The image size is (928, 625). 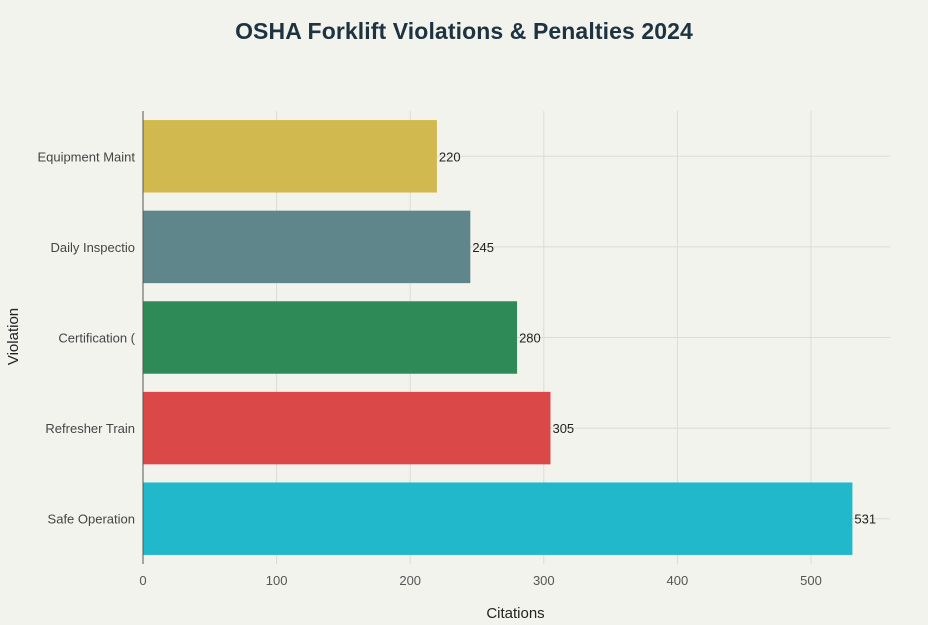 What do you see at coordinates (811, 580) in the screenshot?
I see `x-tick-label: 500` at bounding box center [811, 580].